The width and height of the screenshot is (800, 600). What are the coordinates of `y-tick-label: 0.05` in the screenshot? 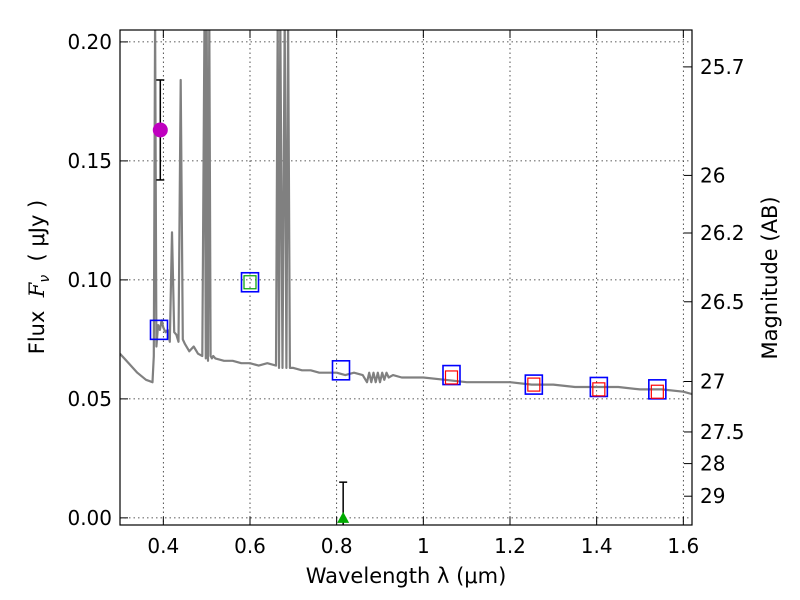 It's located at (89, 399).